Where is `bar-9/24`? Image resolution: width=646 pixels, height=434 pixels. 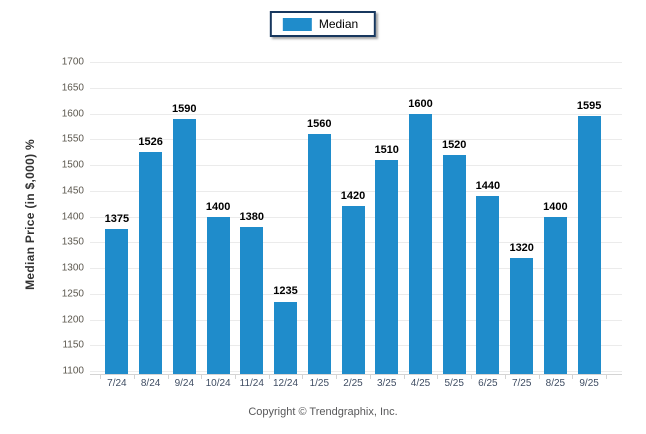
bar-9/24 is located at coordinates (184, 246).